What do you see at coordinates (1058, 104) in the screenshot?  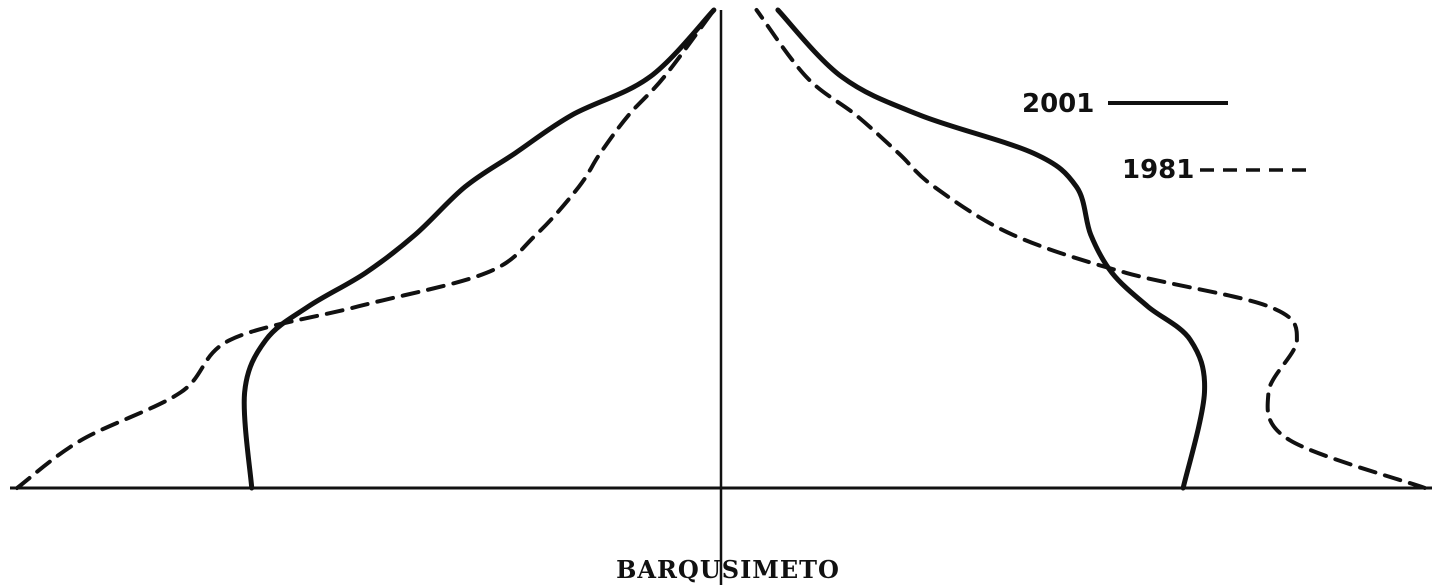 I see `legend-label-2001: 2001` at bounding box center [1058, 104].